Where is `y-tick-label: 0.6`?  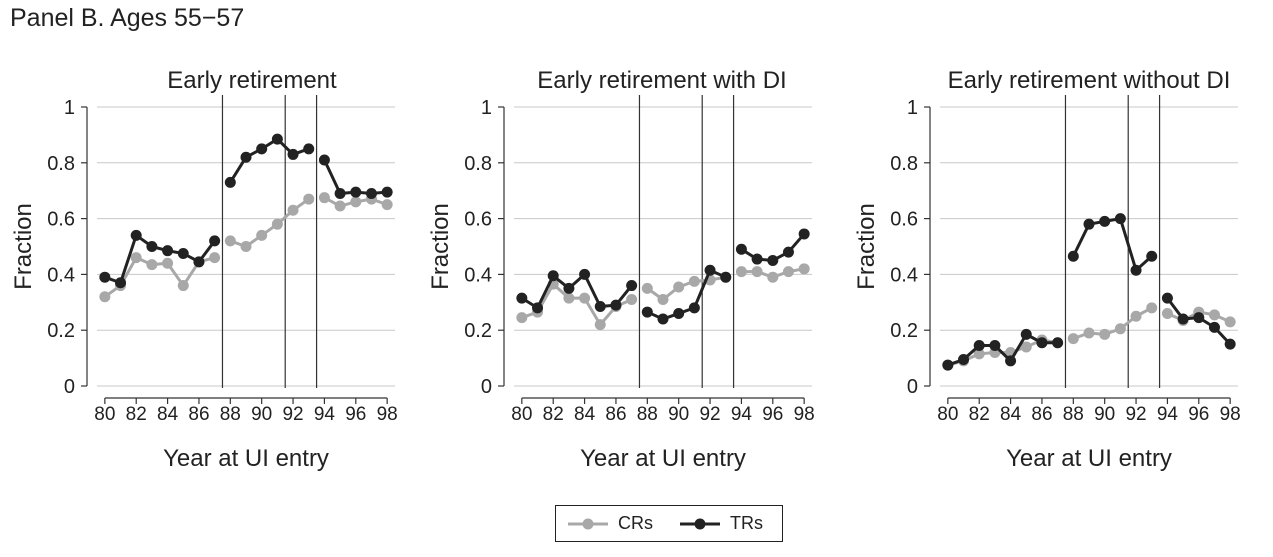
y-tick-label: 0.6 is located at coordinates (61, 220).